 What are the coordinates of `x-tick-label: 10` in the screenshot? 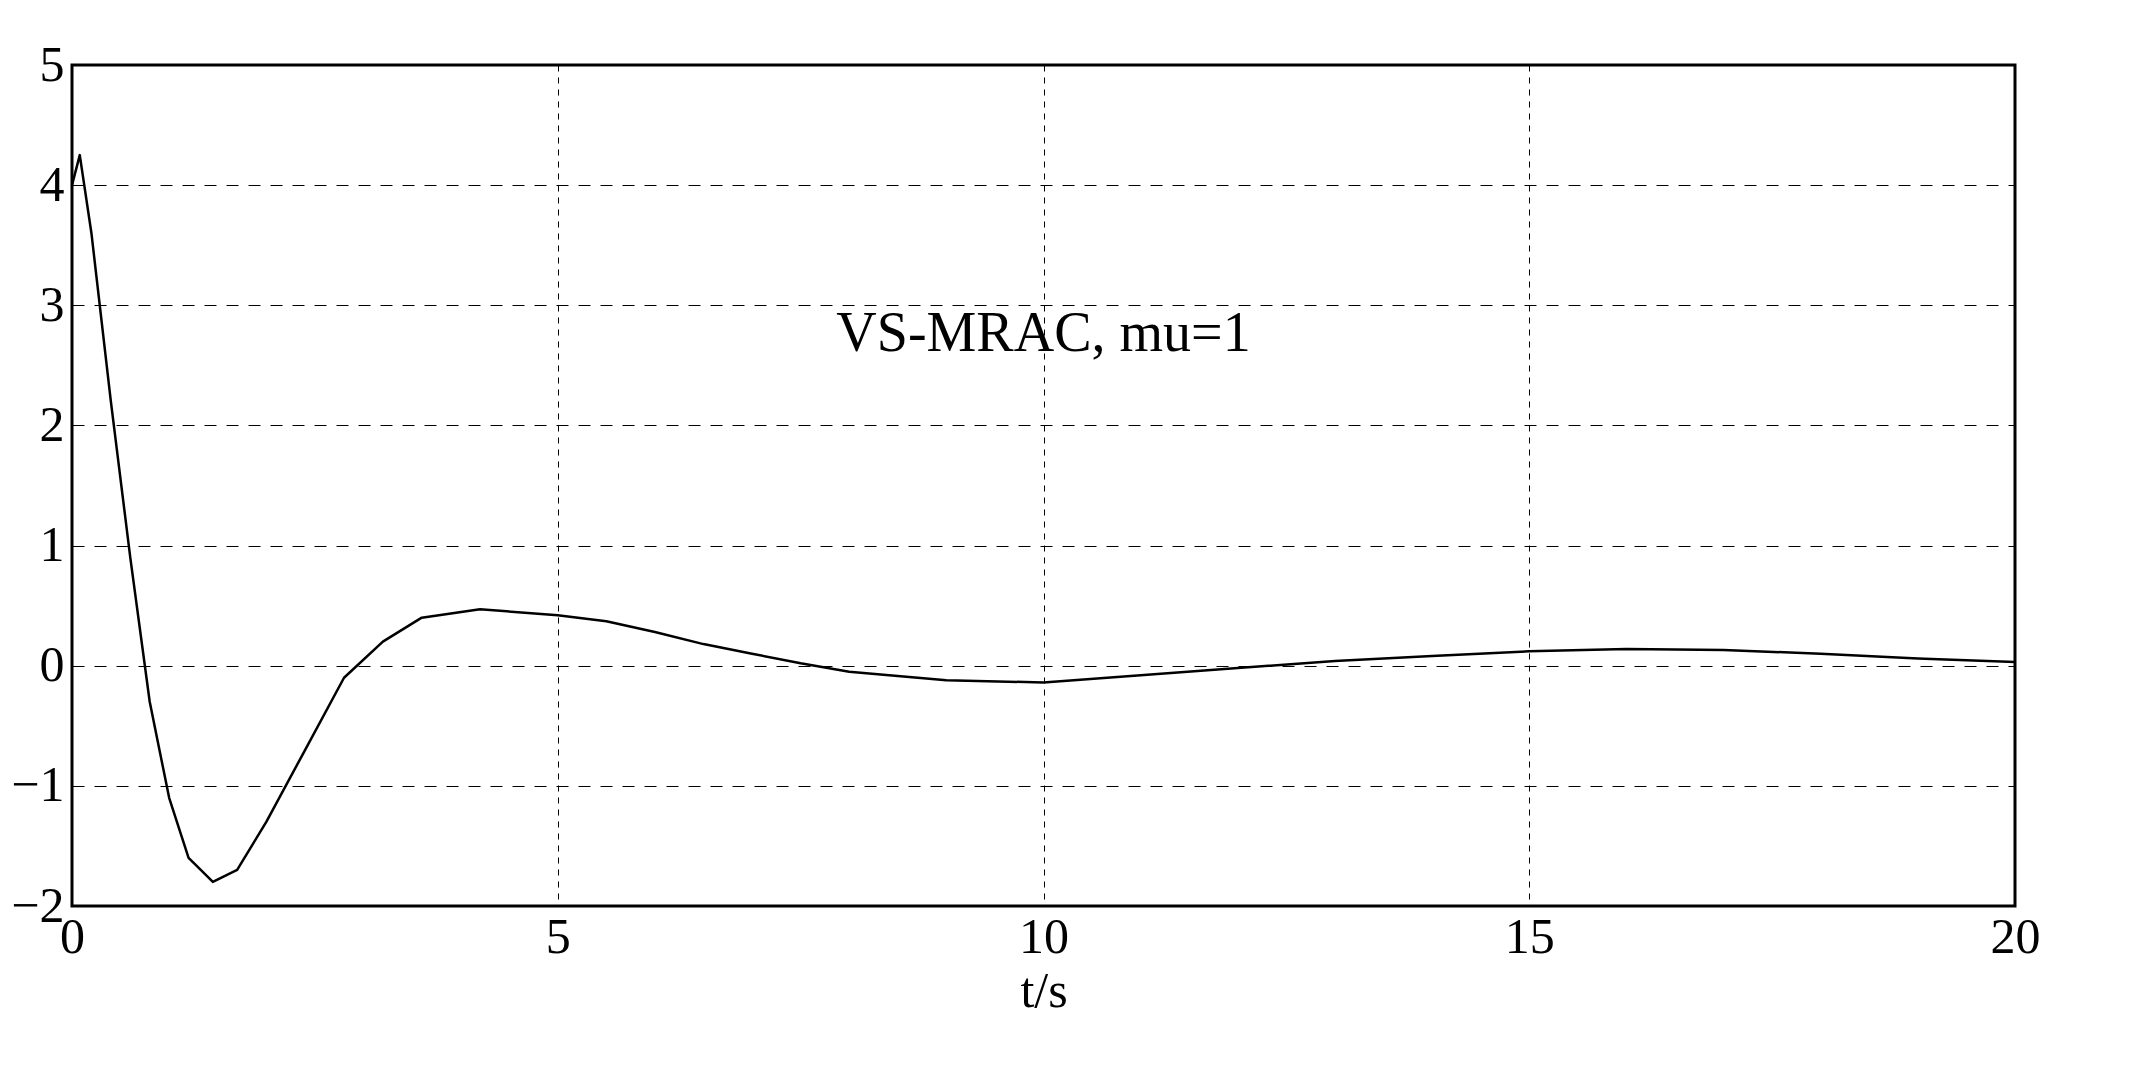 It's located at (1044, 935).